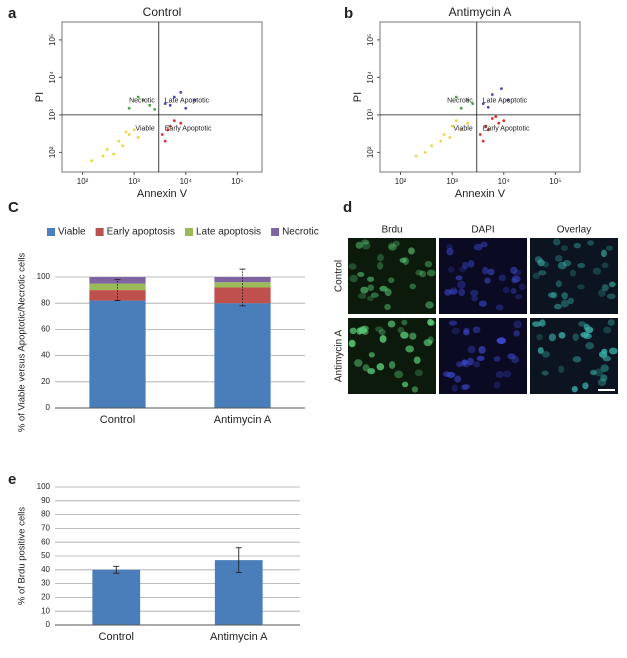 The image size is (627, 658). What do you see at coordinates (48, 624) in the screenshot?
I see `y-tick-label: 0` at bounding box center [48, 624].